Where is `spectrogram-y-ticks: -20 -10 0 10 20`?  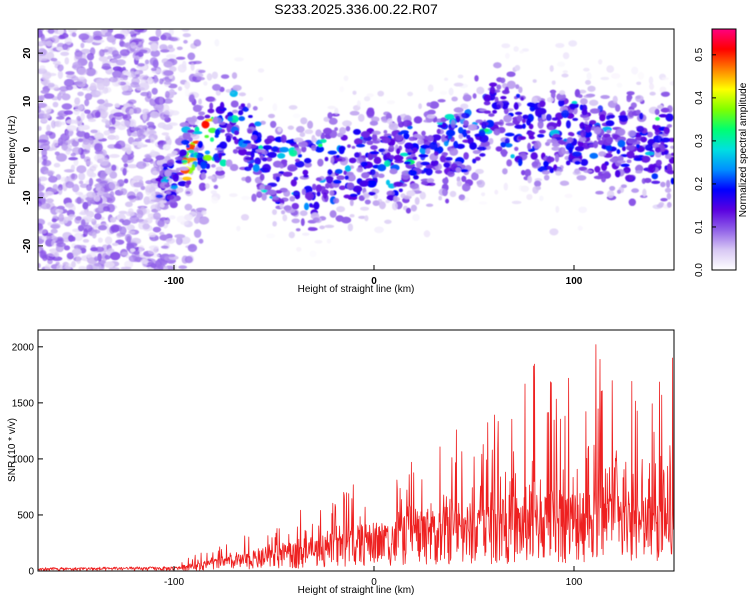 spectrogram-y-ticks: -20 -10 0 10 20 is located at coordinates (32, 150).